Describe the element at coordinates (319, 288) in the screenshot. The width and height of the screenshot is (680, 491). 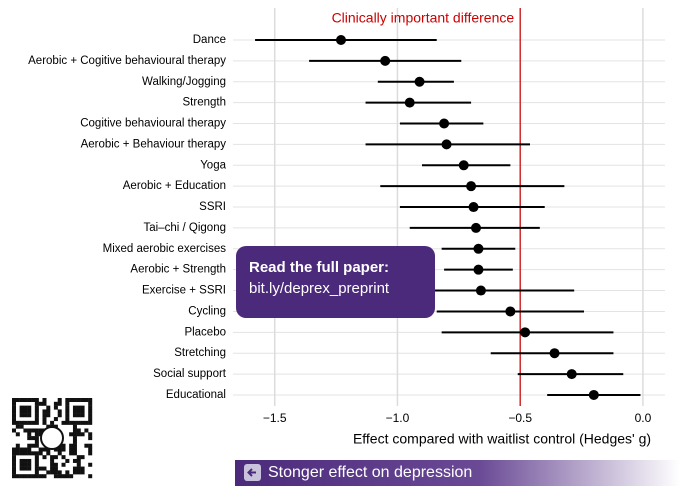
I see `callout-link: bit.ly/deprex_preprint` at that location.